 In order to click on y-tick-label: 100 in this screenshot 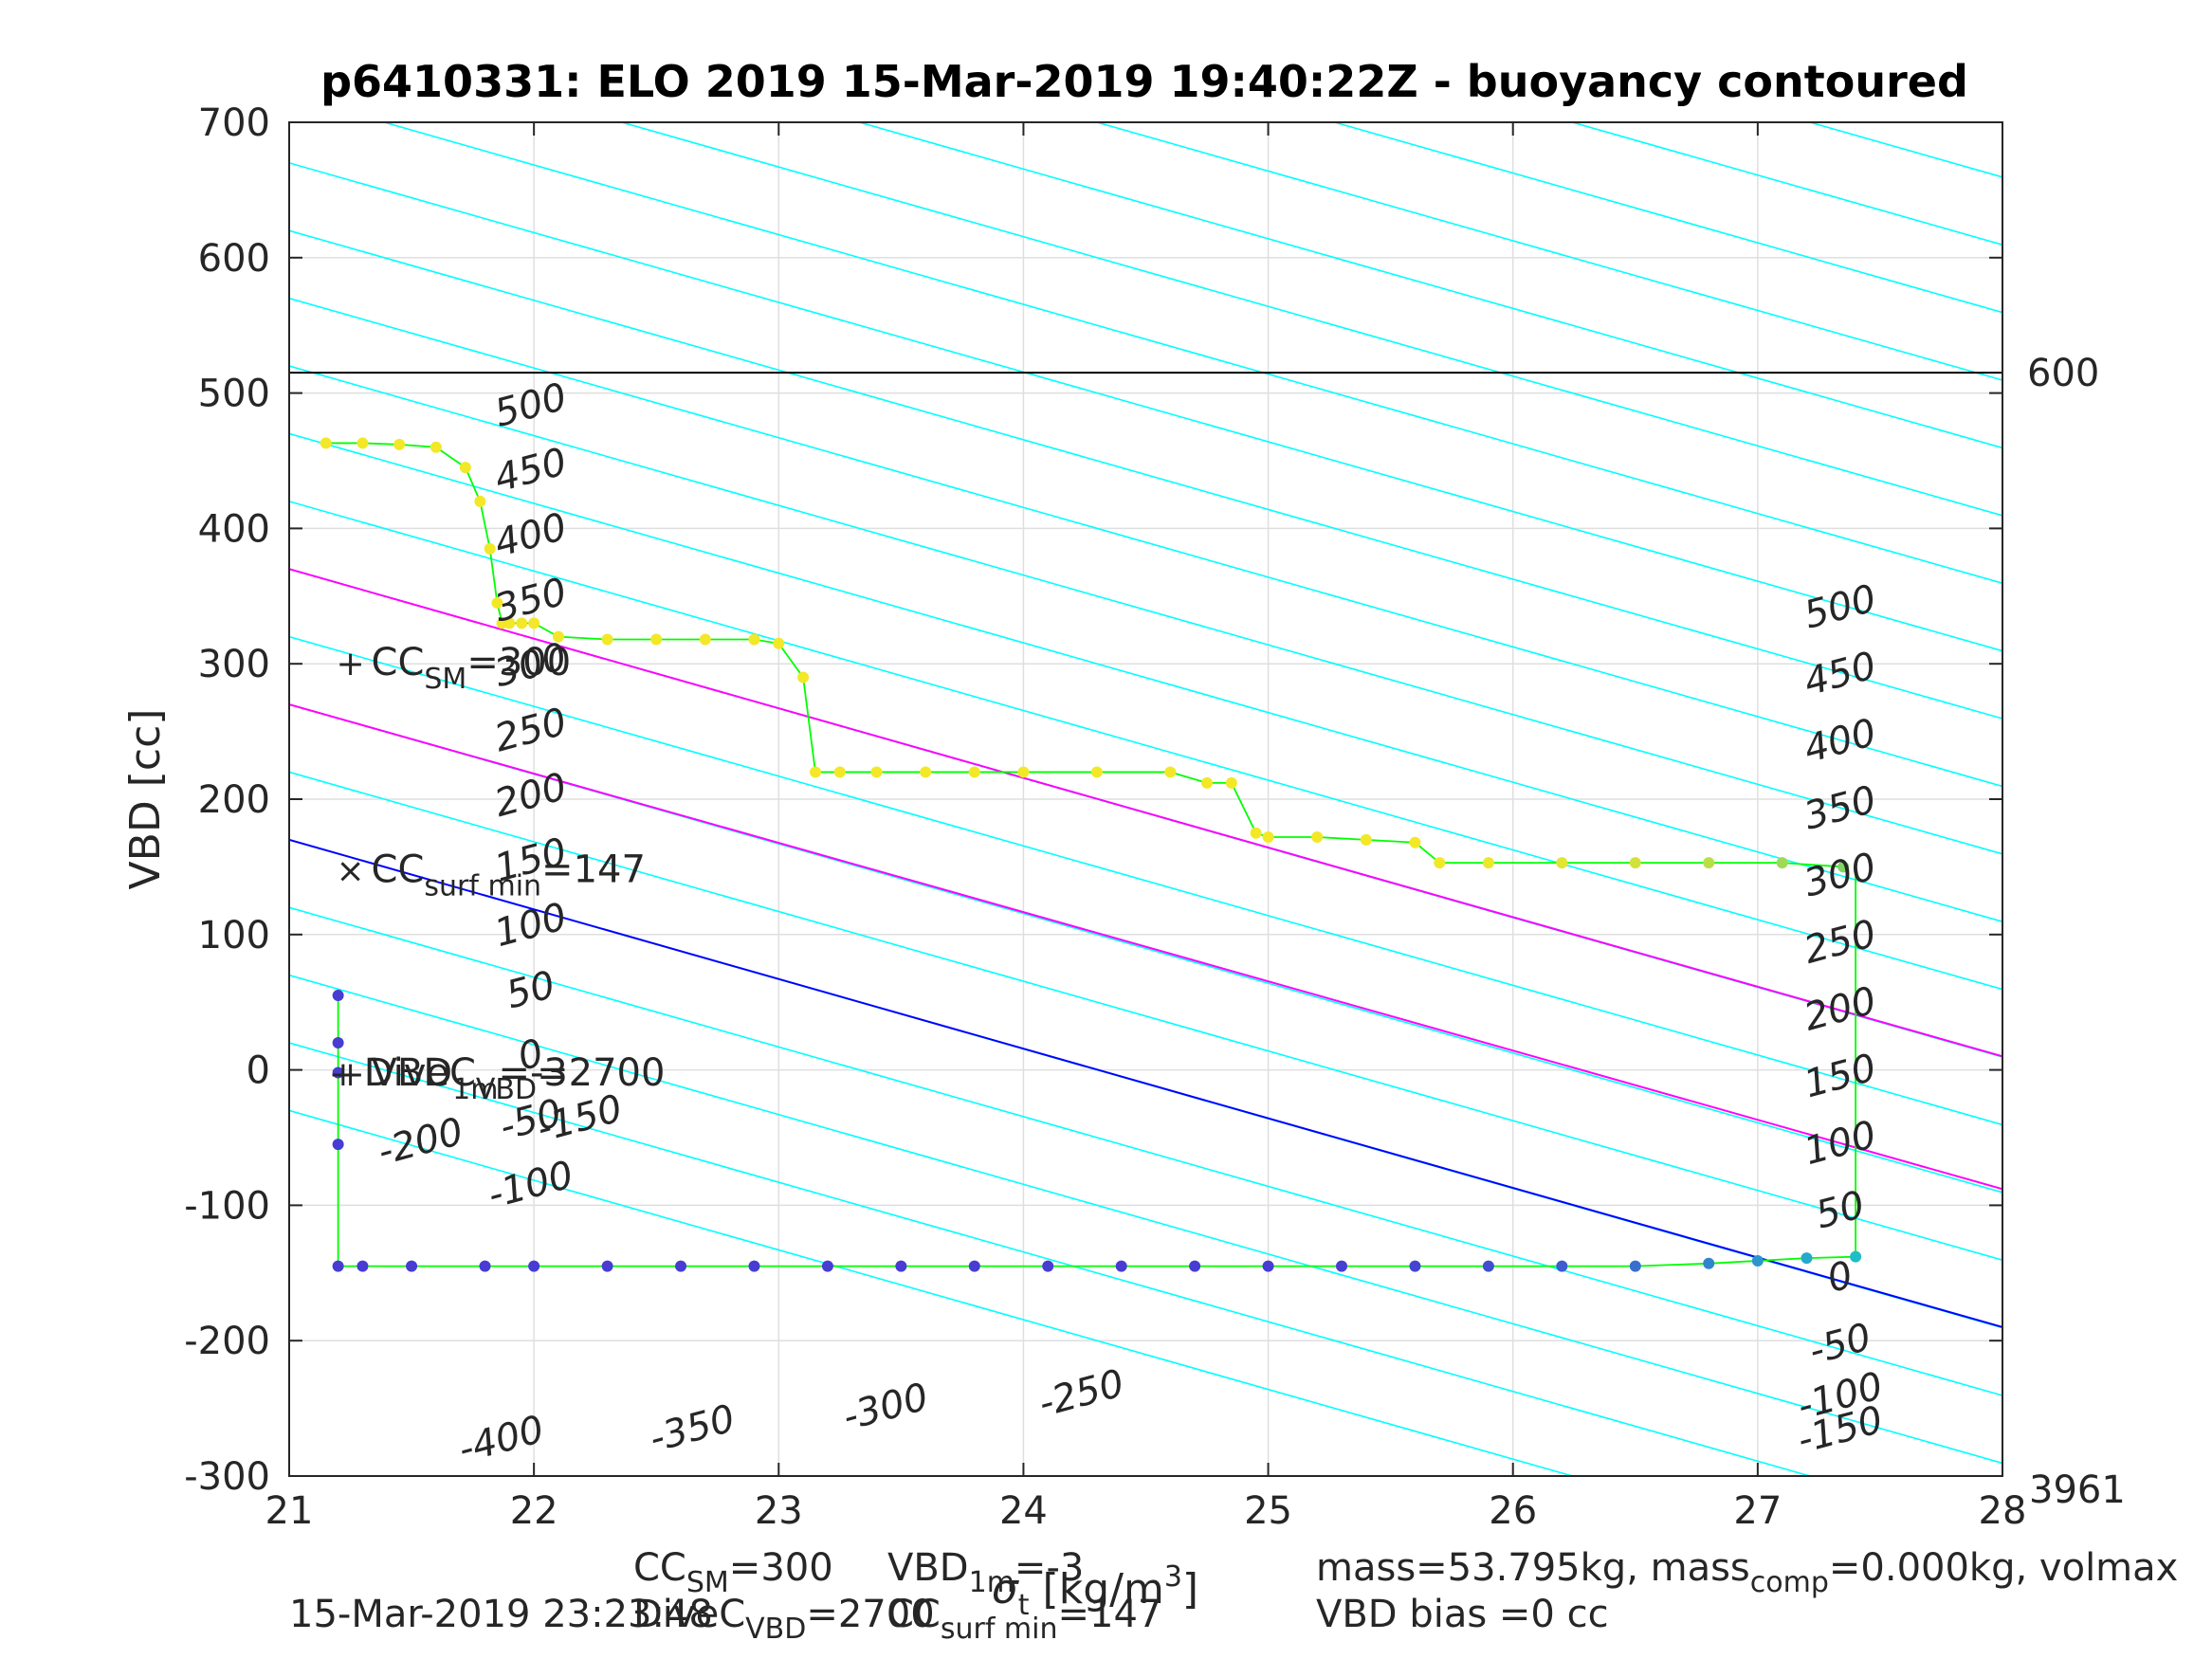, I will do `click(234, 935)`.